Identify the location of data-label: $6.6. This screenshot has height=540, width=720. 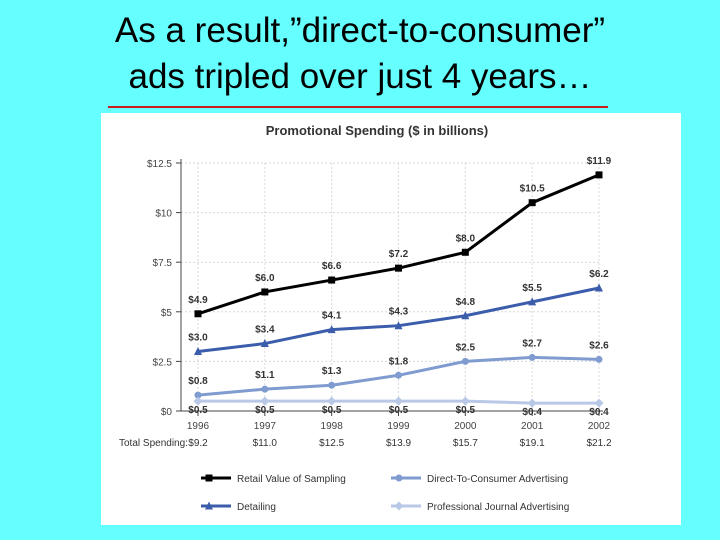
(332, 266).